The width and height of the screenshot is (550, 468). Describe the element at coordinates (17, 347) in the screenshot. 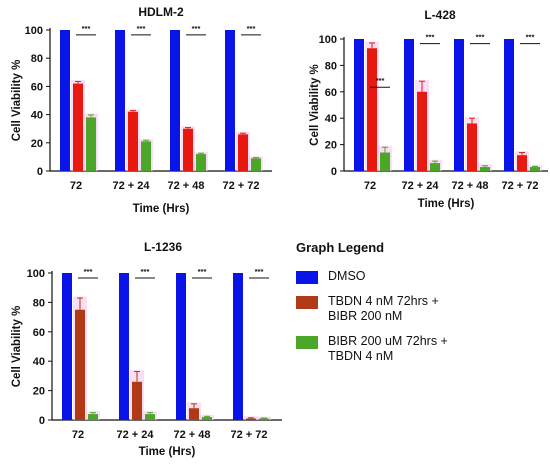

I see `chart3-ylabel: Cell Viability %` at that location.